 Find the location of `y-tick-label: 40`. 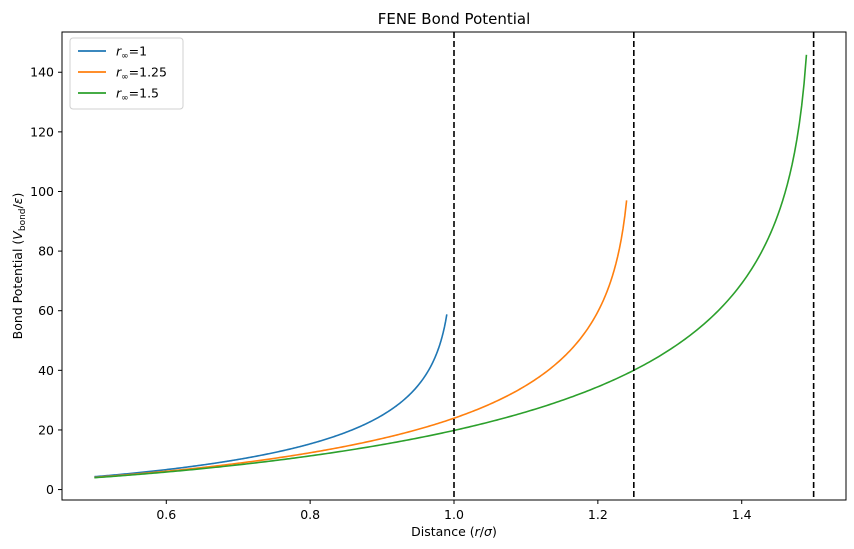

y-tick-label: 40 is located at coordinates (46, 370).